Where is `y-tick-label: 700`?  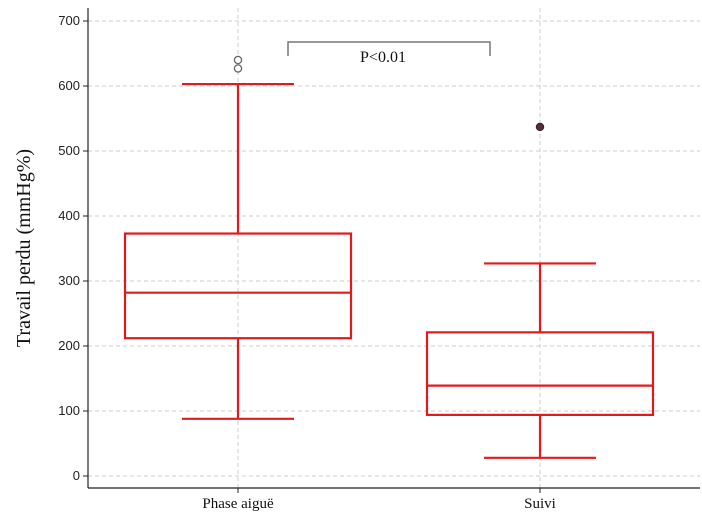
y-tick-label: 700 is located at coordinates (69, 20).